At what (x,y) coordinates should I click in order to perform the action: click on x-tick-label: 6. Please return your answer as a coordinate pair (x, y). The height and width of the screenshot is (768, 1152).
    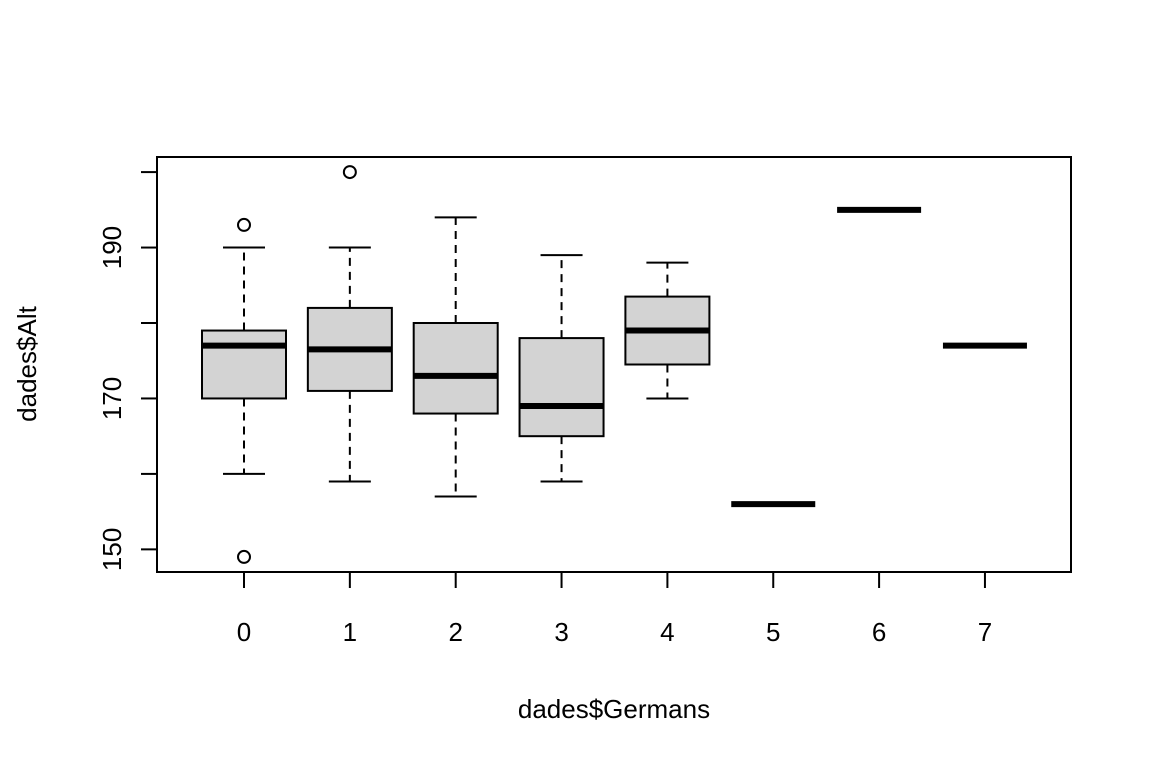
    Looking at the image, I should click on (879, 632).